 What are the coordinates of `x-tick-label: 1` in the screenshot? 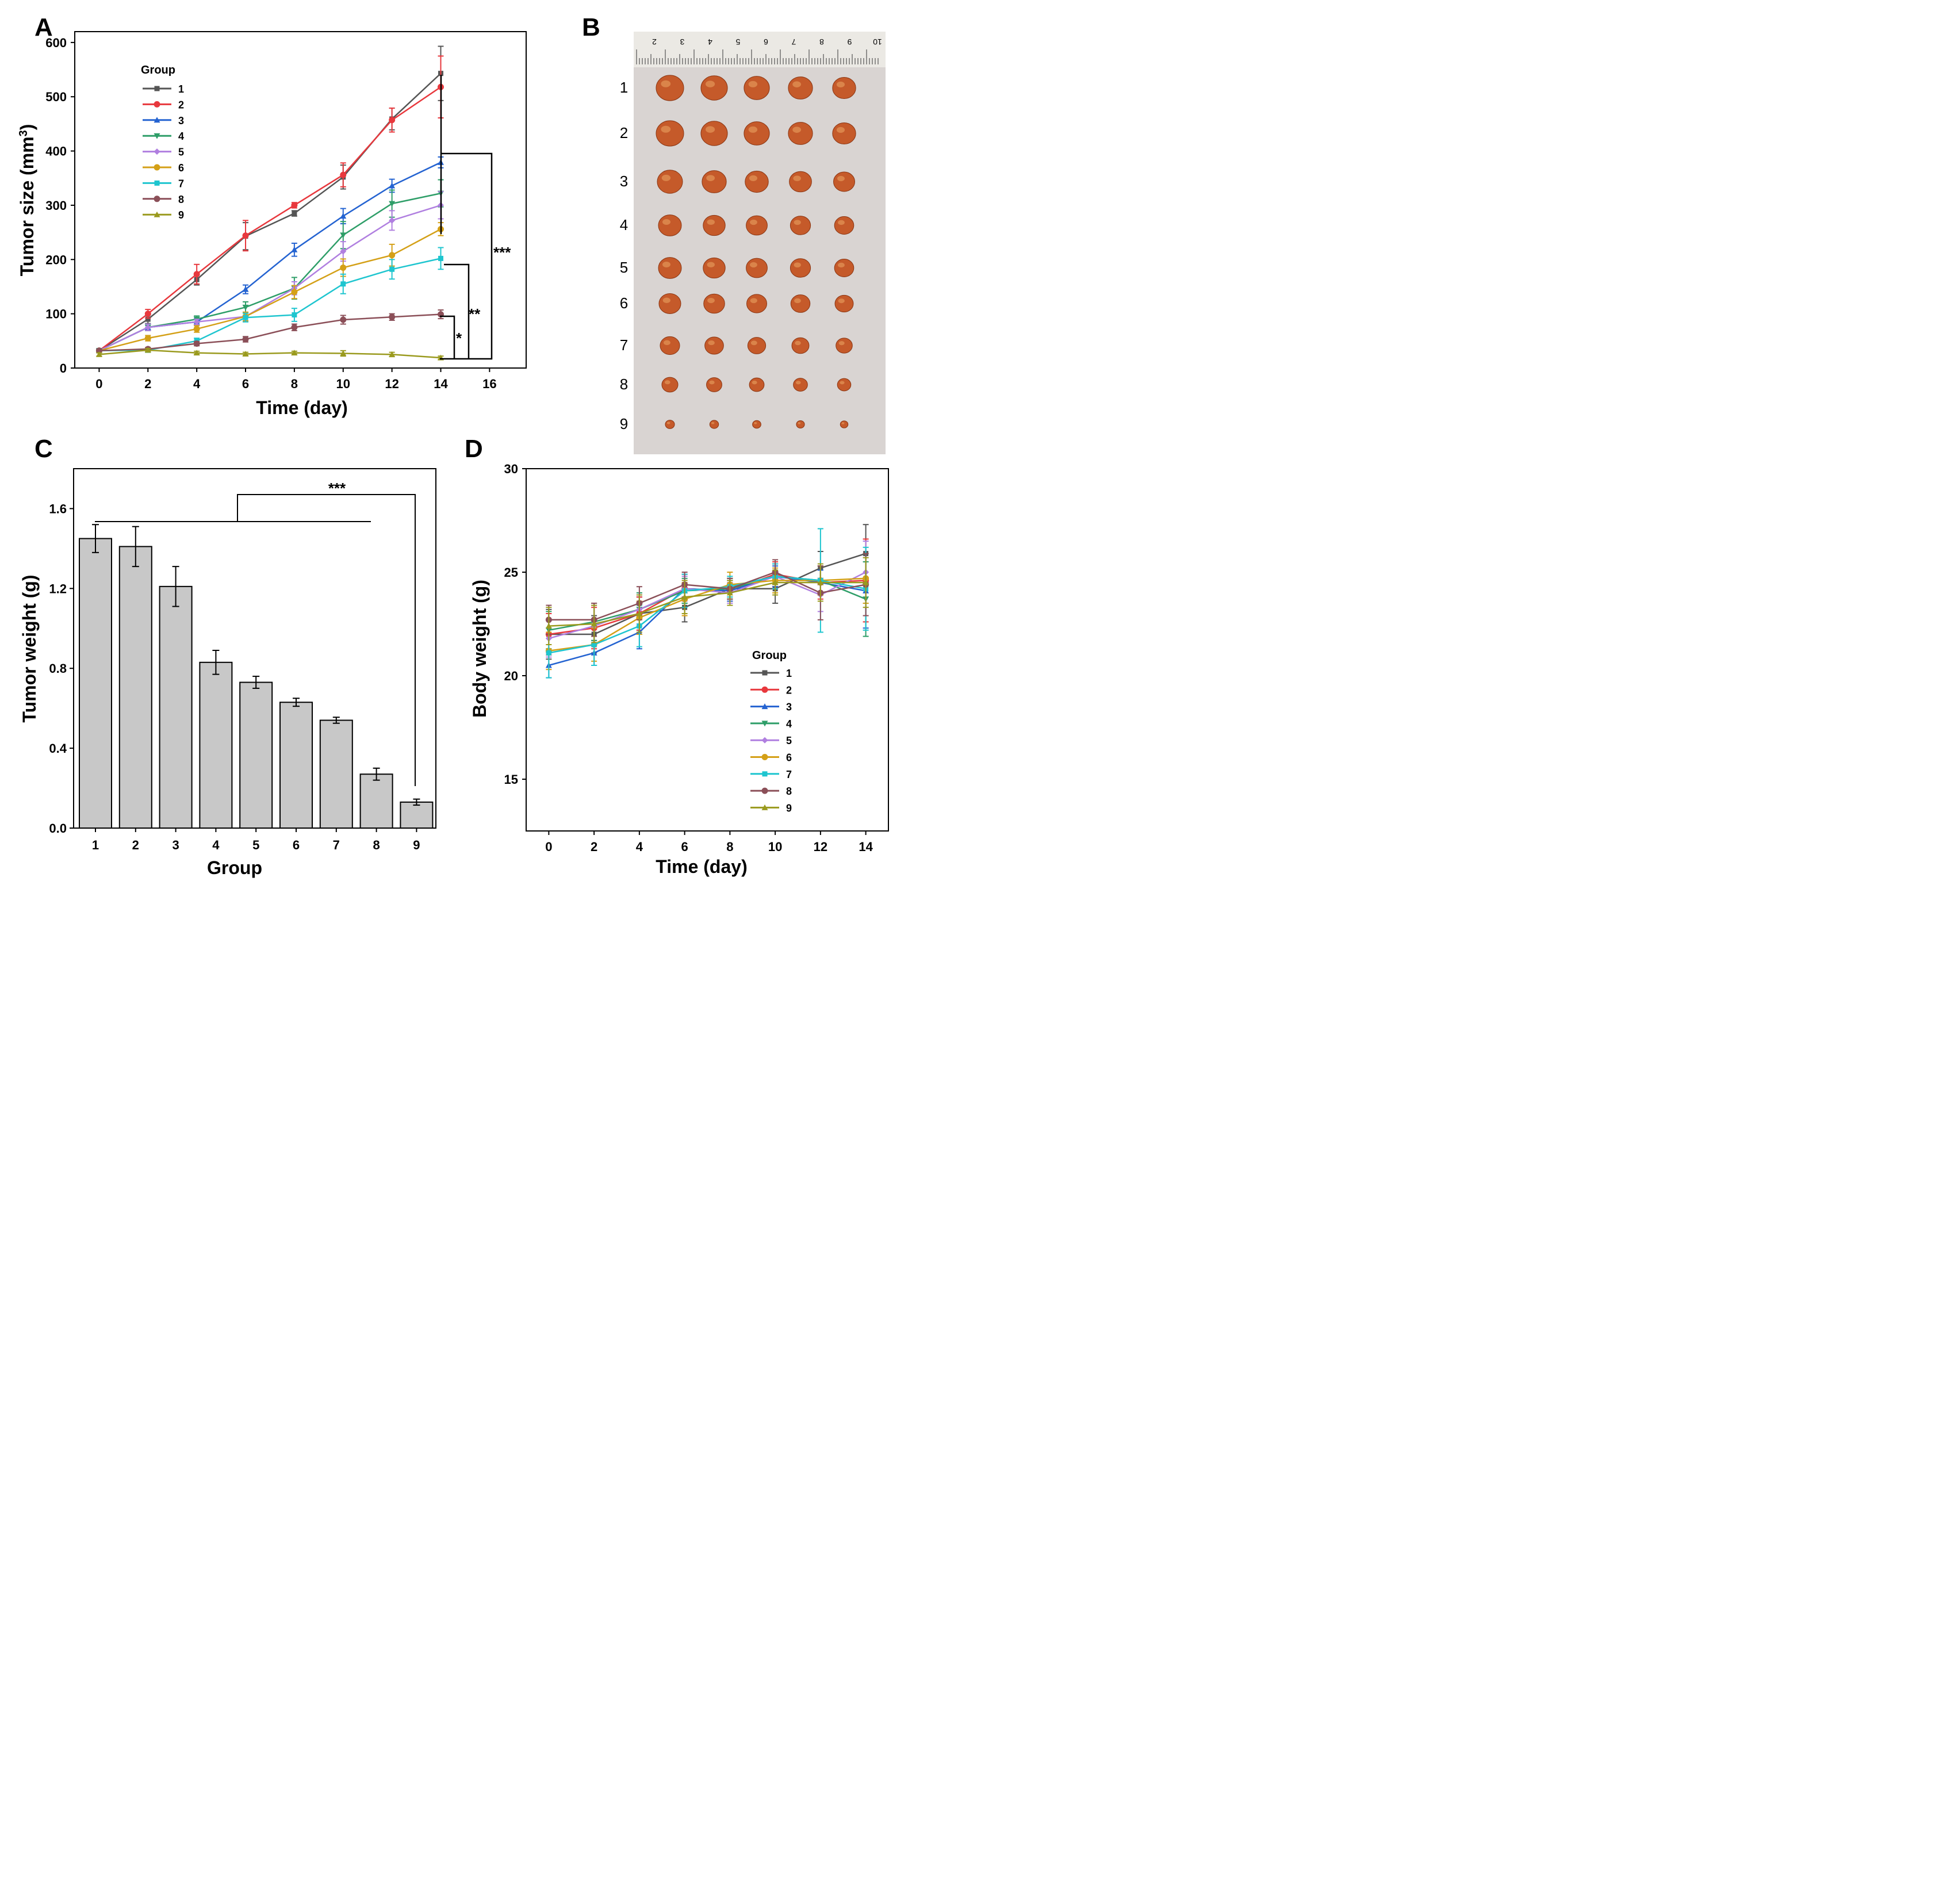 It's located at (95, 845).